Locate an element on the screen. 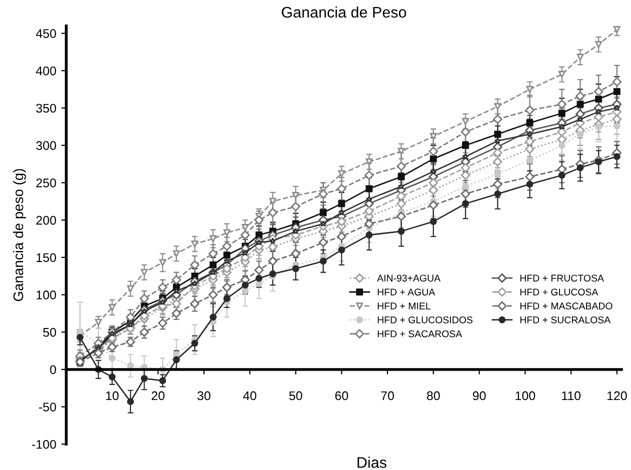  y-tick-label: 100 is located at coordinates (46, 295).